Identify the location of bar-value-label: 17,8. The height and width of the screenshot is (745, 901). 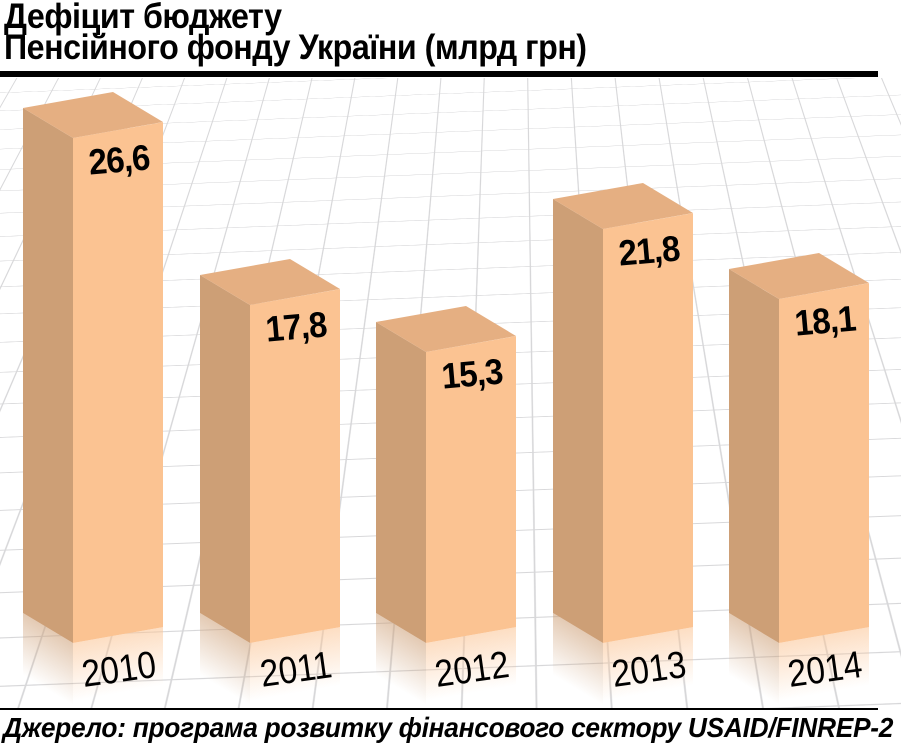
(296, 326).